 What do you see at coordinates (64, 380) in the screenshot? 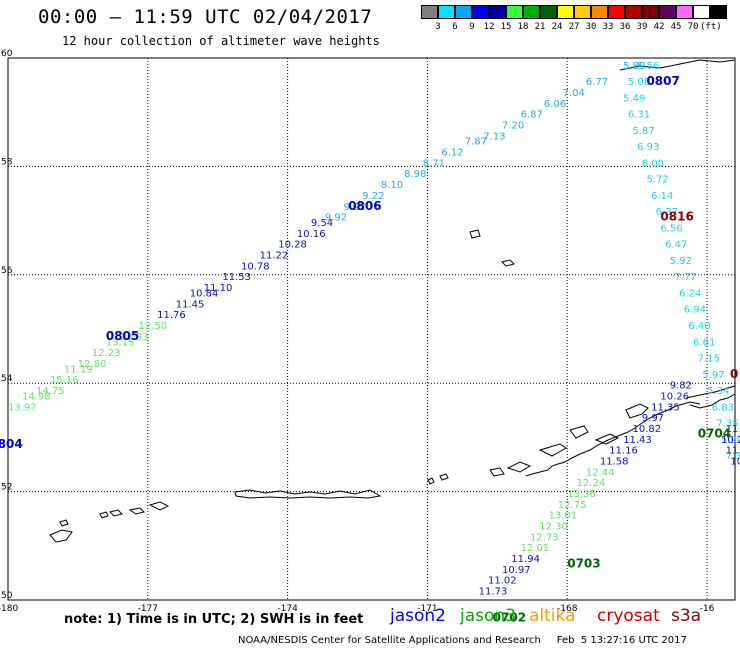
I see `swh-value: 15.16` at bounding box center [64, 380].